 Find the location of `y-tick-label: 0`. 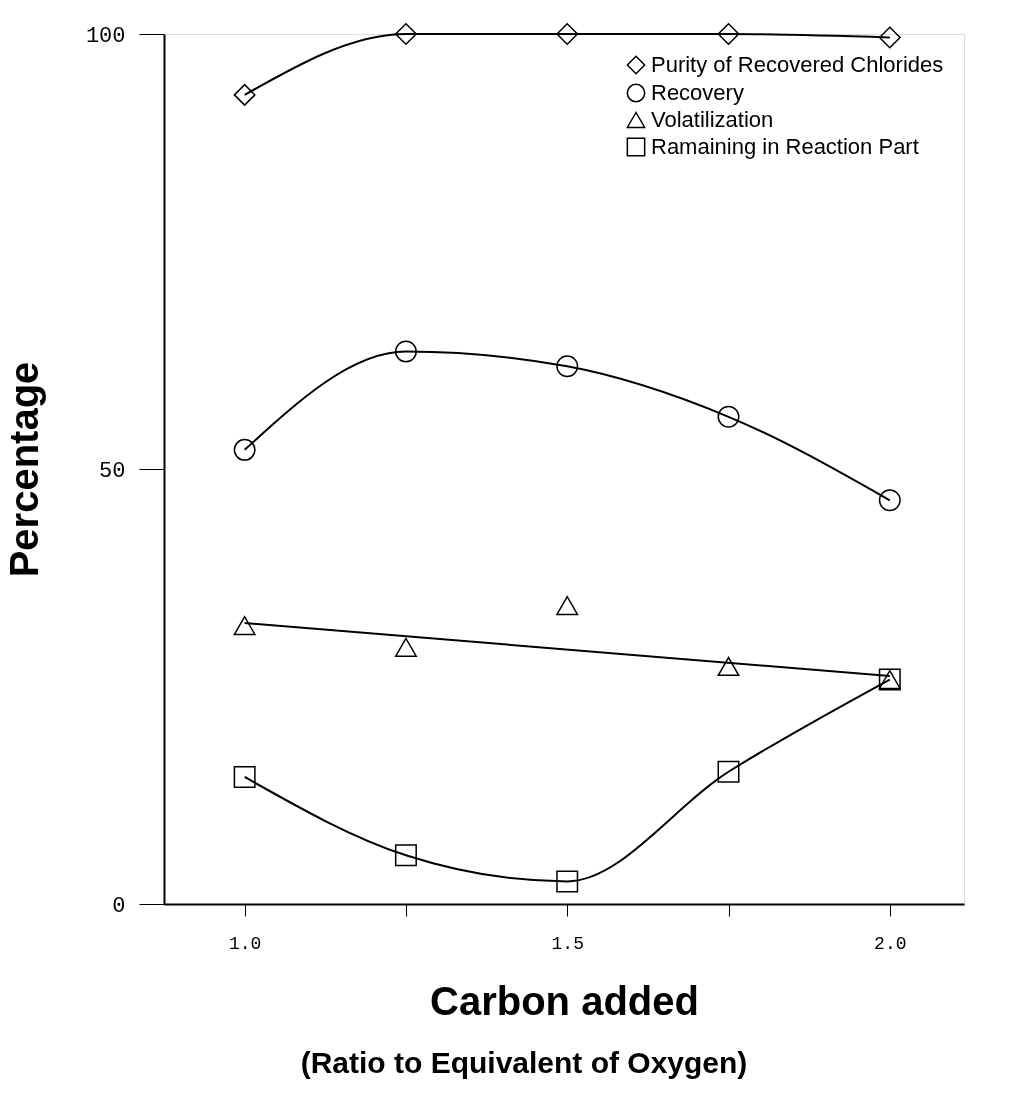

y-tick-label: 0 is located at coordinates (119, 906).